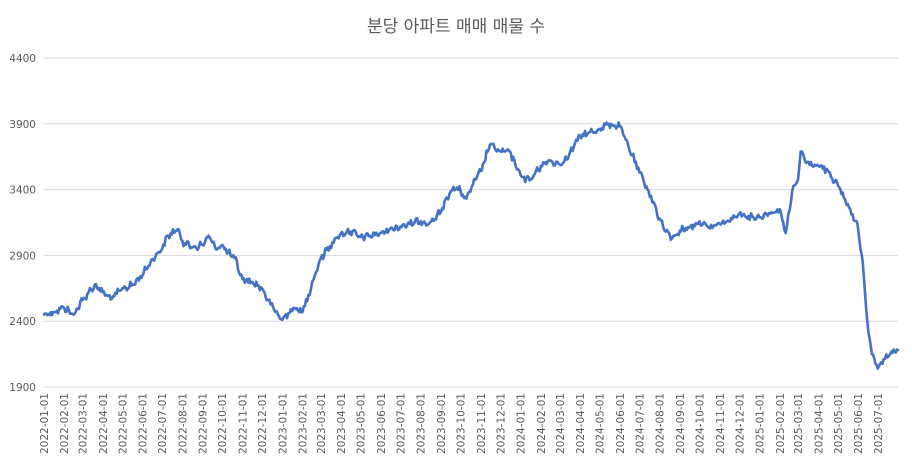 This screenshot has width=912, height=460. I want to click on x-tick-label: 2022-02-01, so click(65, 423).